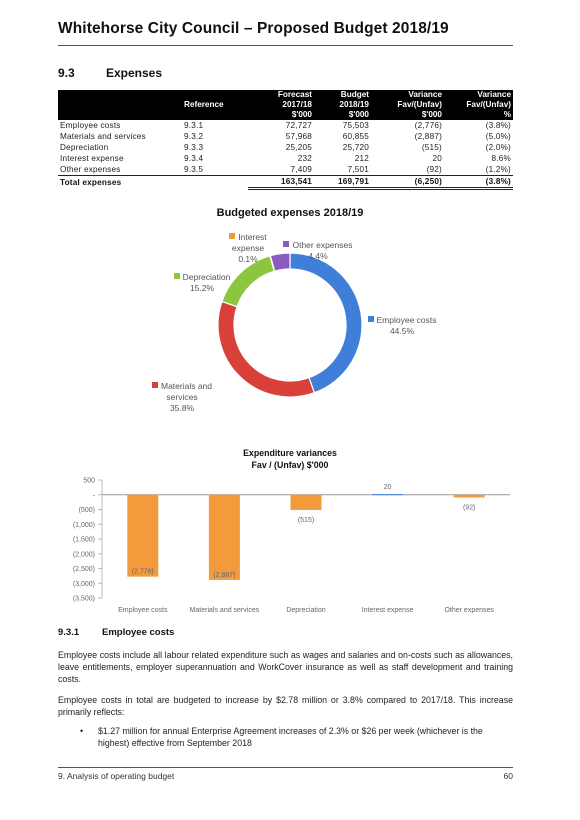 The image size is (580, 820). What do you see at coordinates (90, 169) in the screenshot?
I see `row-label: Other expenses` at bounding box center [90, 169].